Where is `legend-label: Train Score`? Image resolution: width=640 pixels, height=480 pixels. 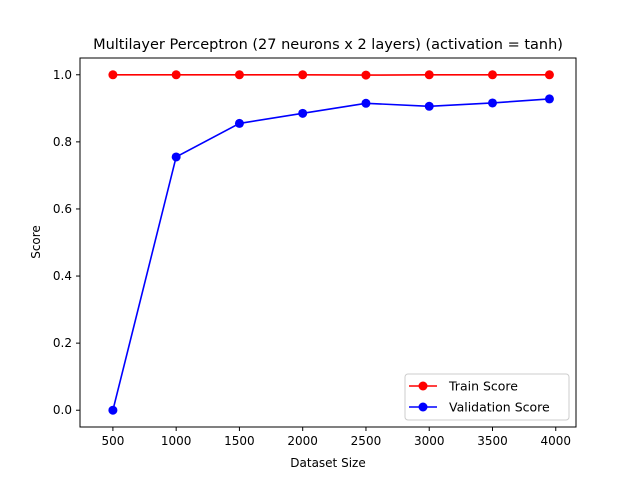
legend-label: Train Score is located at coordinates (483, 386).